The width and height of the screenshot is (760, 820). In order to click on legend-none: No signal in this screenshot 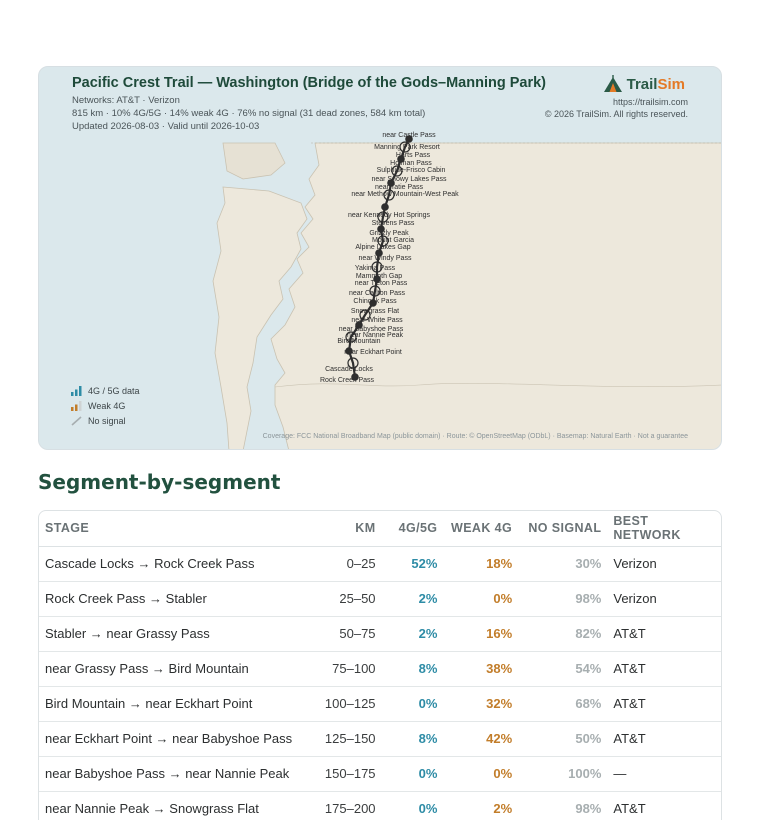, I will do `click(105, 420)`.